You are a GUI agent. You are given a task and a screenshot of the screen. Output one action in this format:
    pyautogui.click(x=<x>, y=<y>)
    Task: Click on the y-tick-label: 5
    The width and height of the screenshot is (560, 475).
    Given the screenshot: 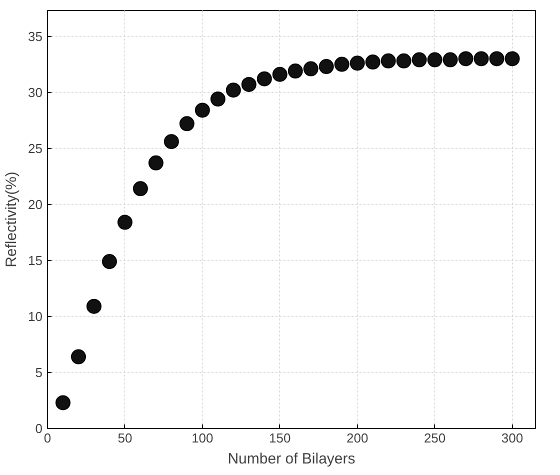 What is the action you would take?
    pyautogui.click(x=39, y=372)
    